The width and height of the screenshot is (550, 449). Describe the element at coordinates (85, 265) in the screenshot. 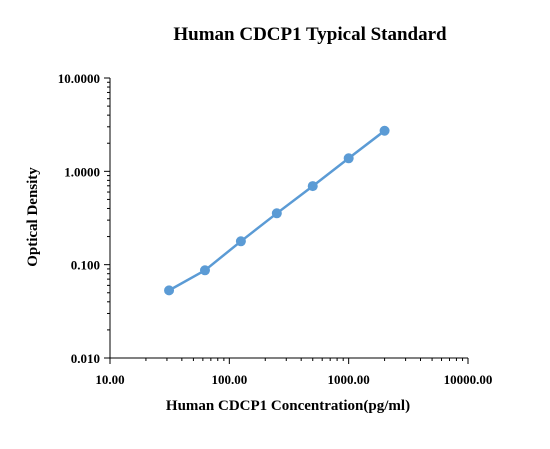

I see `y-tick-label: 0.100` at that location.